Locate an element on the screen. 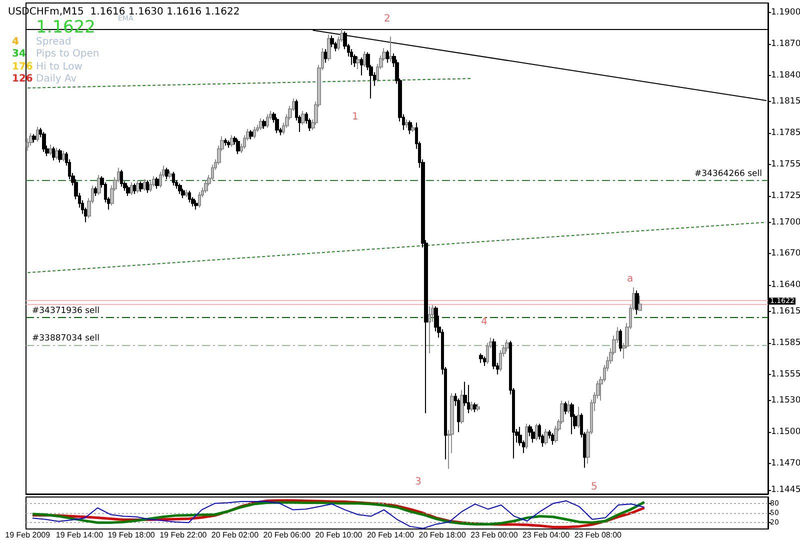 This screenshot has width=800, height=542. ref-line-label: #34371936 sell is located at coordinates (66, 311).